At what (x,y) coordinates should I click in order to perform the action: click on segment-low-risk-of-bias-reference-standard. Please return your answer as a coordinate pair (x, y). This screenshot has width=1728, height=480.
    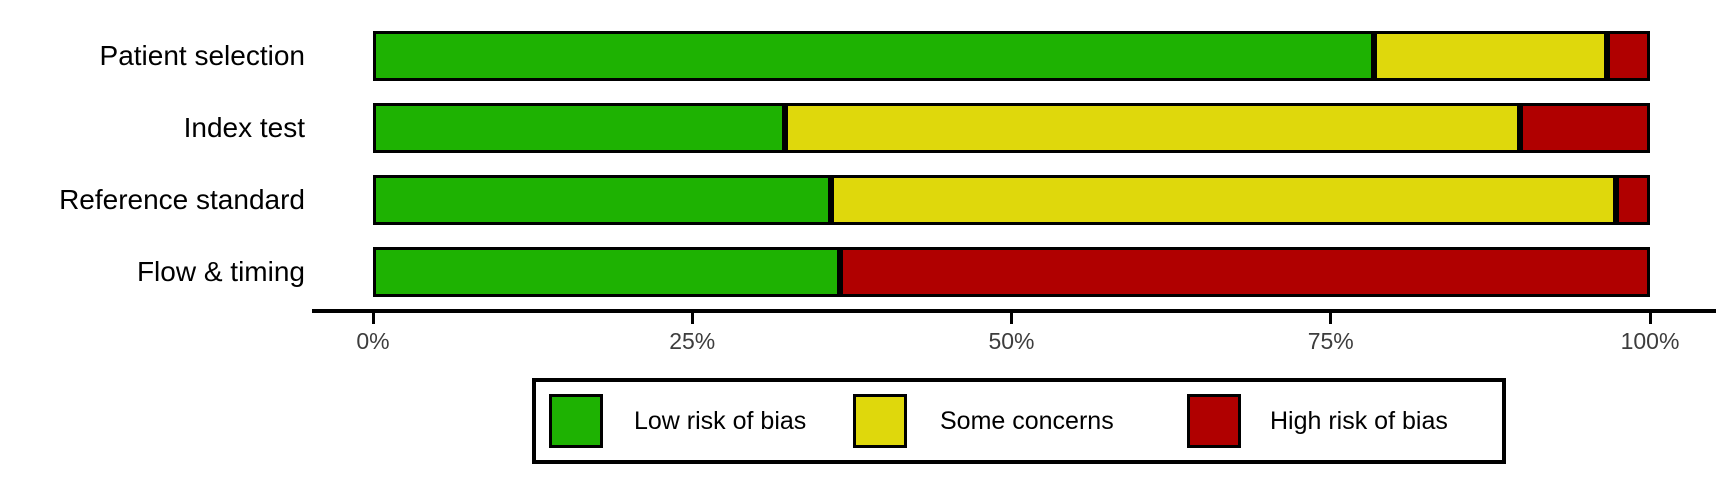
    Looking at the image, I should click on (602, 200).